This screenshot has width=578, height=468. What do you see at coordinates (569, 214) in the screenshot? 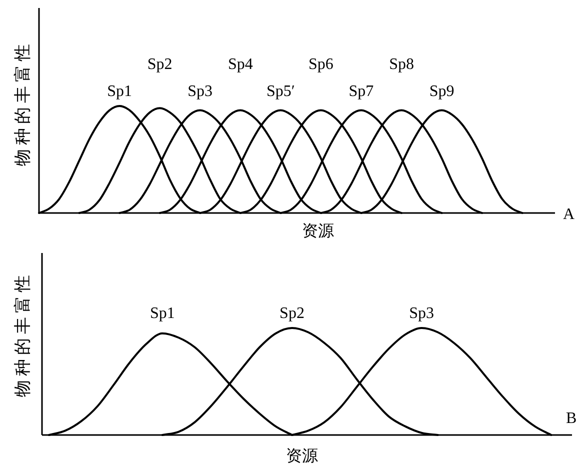
I see `annotation: A` at bounding box center [569, 214].